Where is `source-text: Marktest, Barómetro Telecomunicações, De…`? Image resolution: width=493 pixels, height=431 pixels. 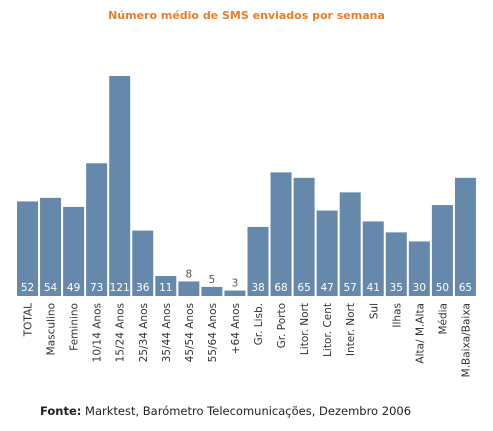
source-text: Marktest, Barómetro Telecomunicações, De… is located at coordinates (246, 411).